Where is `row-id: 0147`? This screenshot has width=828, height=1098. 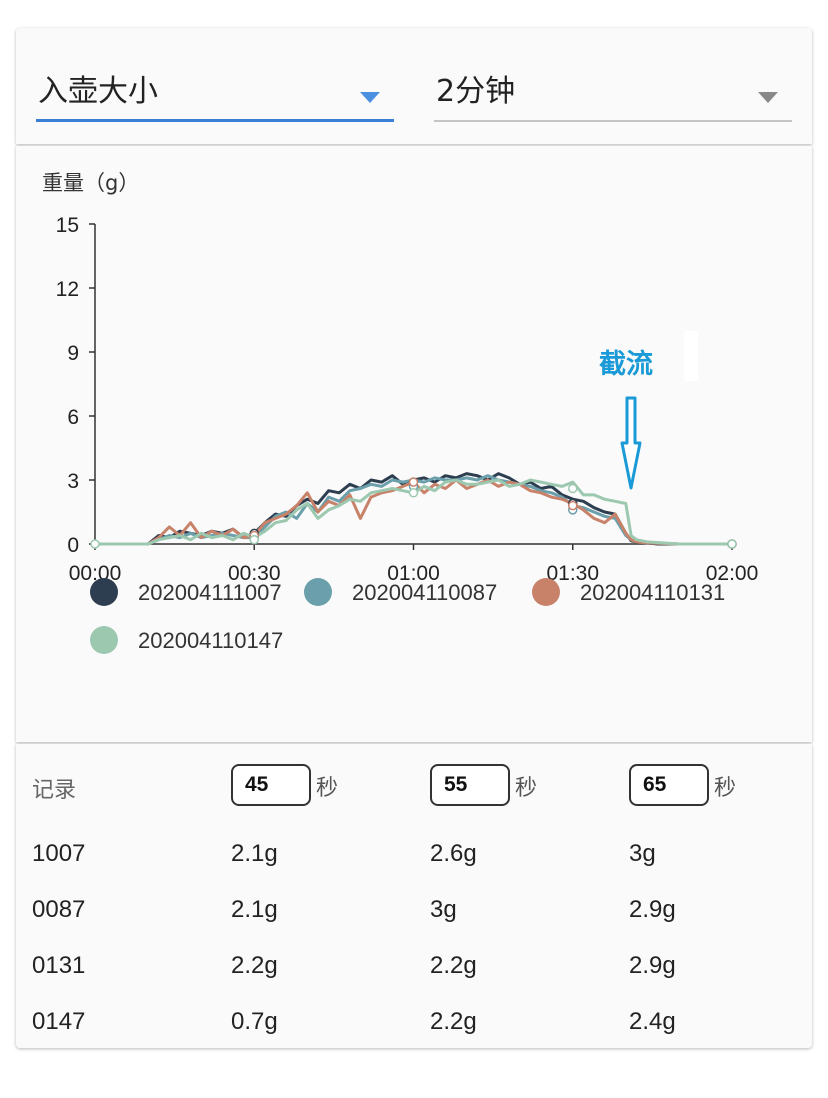 row-id: 0147 is located at coordinates (59, 1021).